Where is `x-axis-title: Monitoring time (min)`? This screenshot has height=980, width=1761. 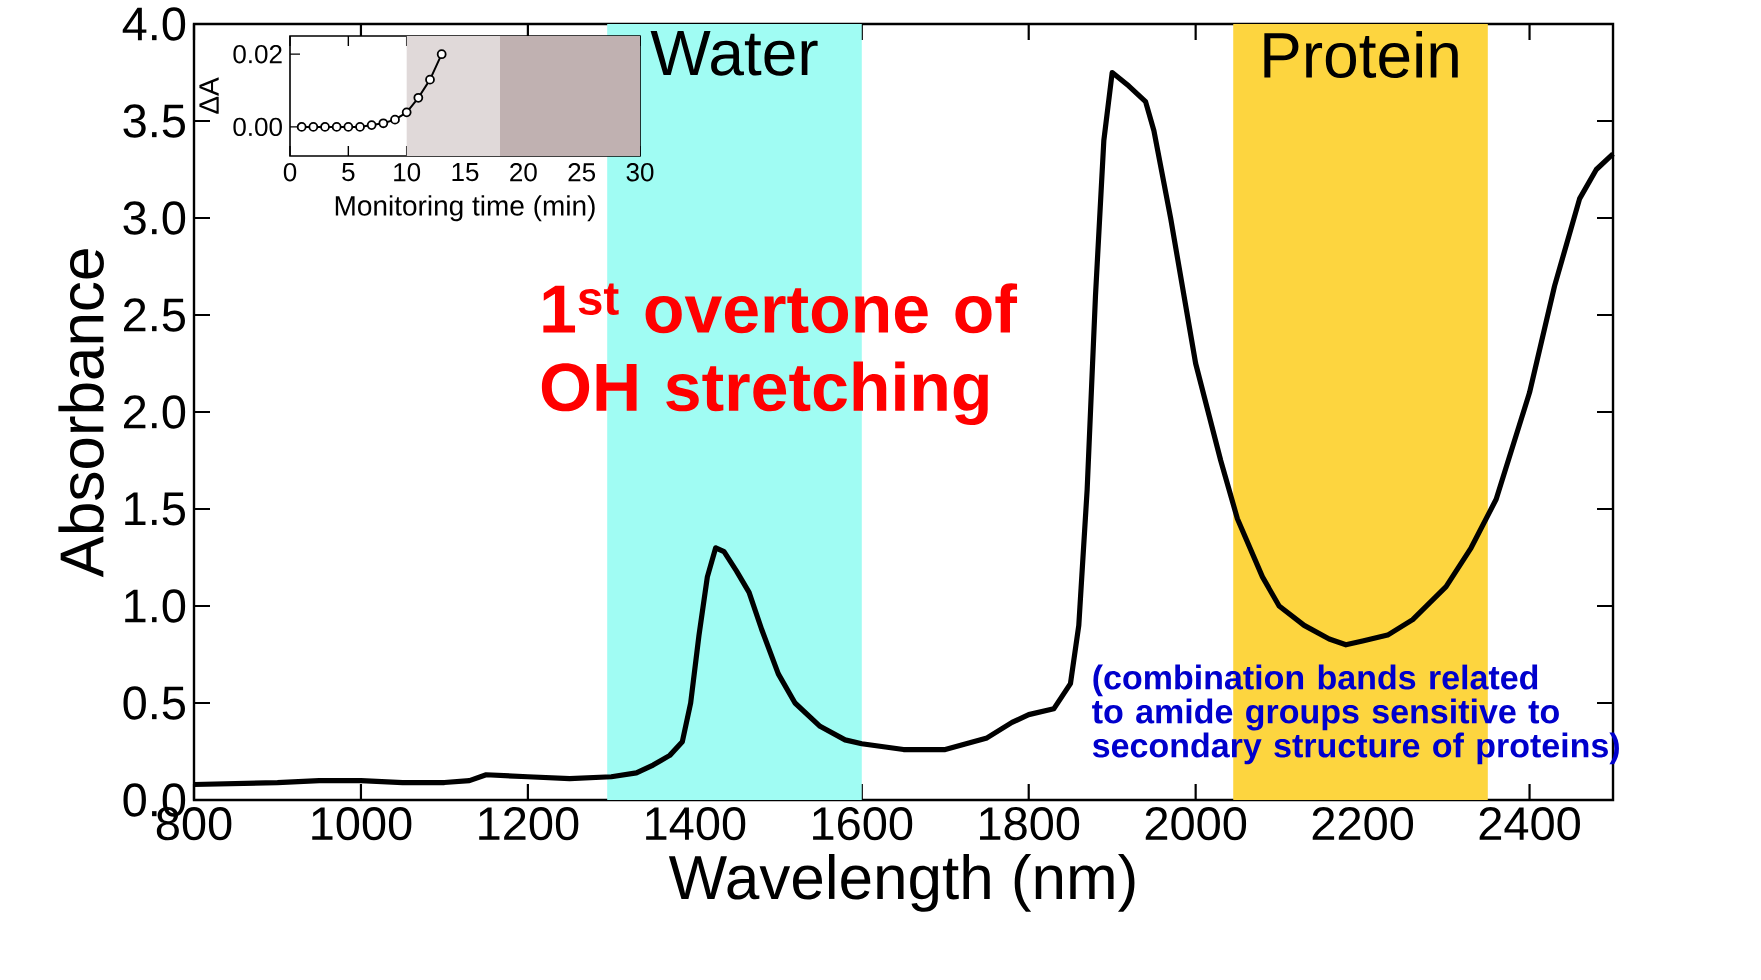
x-axis-title: Monitoring time (min) is located at coordinates (465, 208).